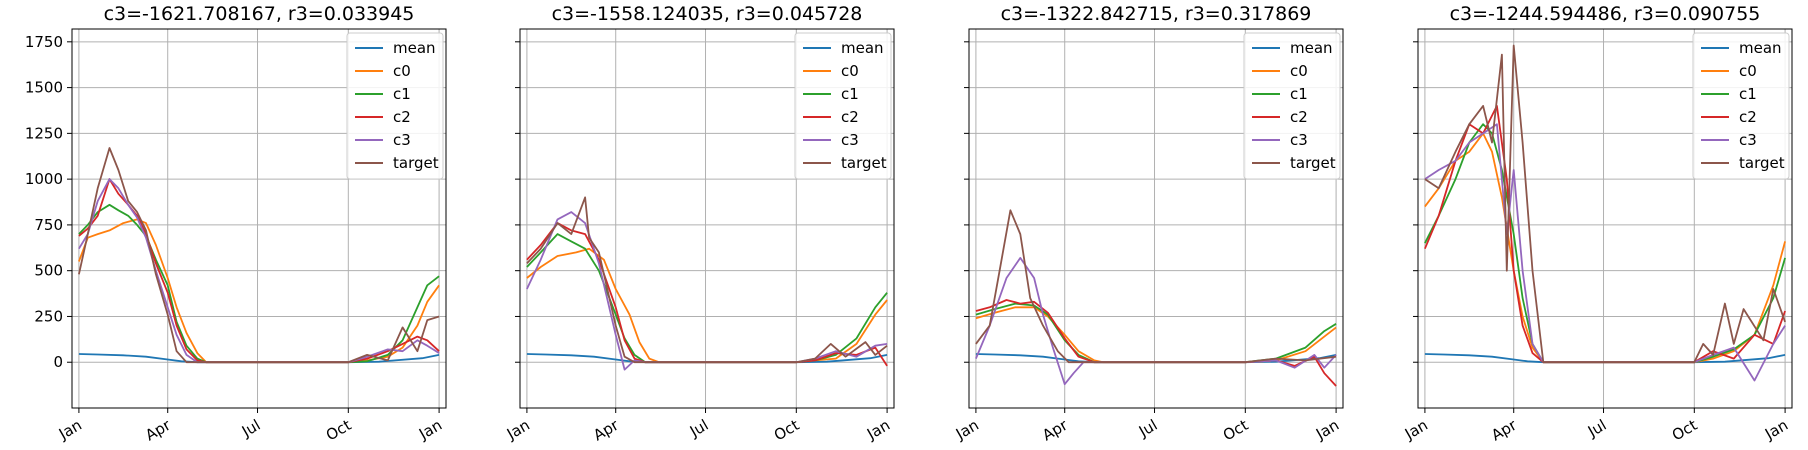  Describe the element at coordinates (44, 88) in the screenshot. I see `y-tick-label: 1500` at that location.